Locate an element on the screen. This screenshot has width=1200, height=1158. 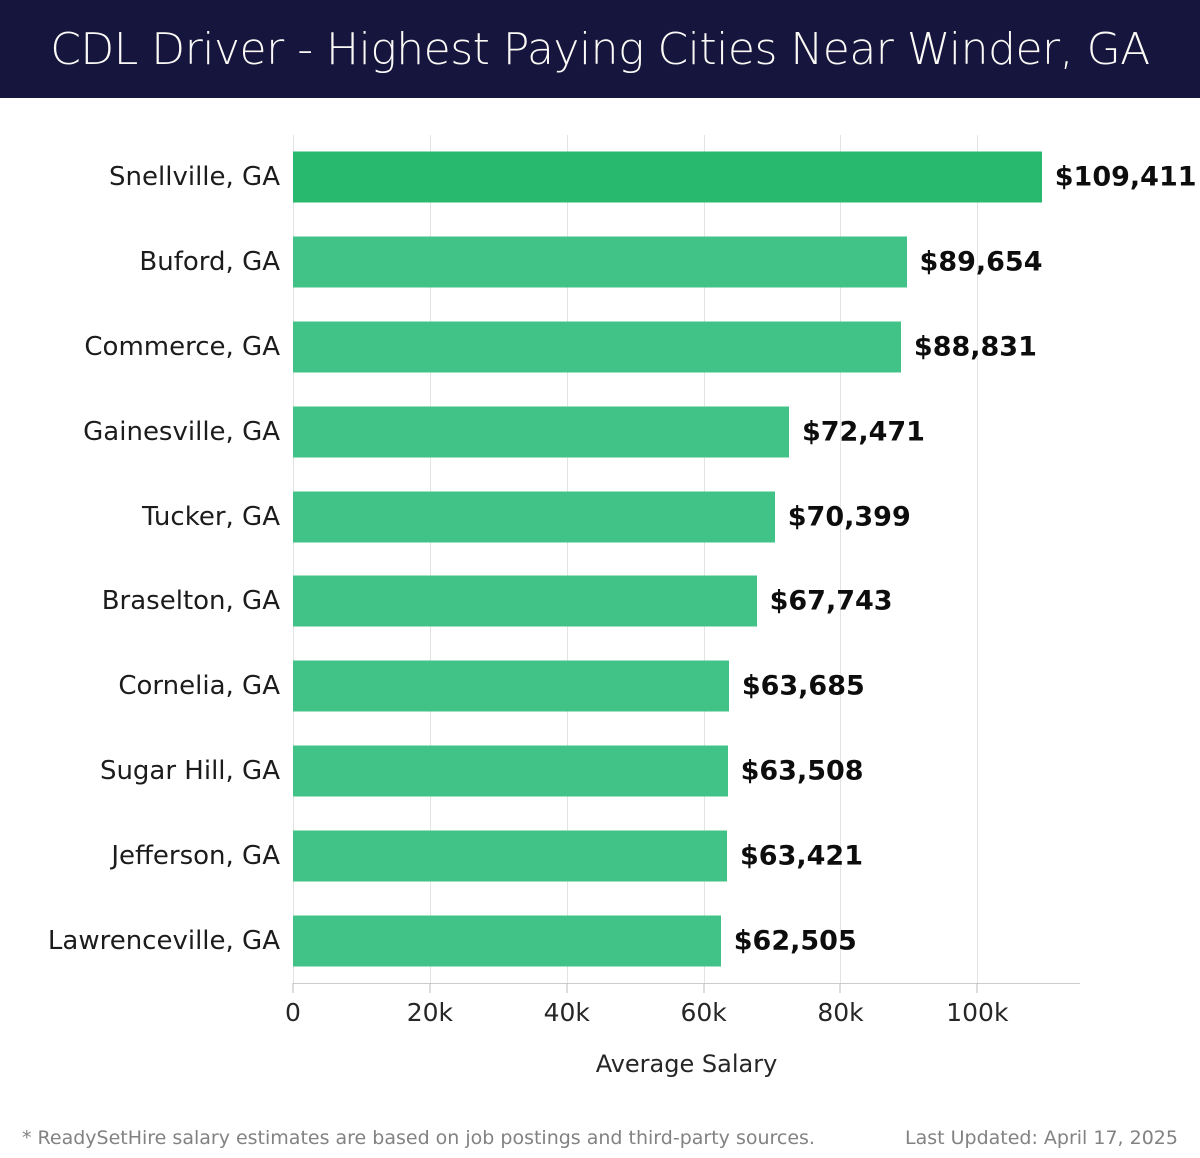
axis-tick-label: 40k is located at coordinates (566, 1012).